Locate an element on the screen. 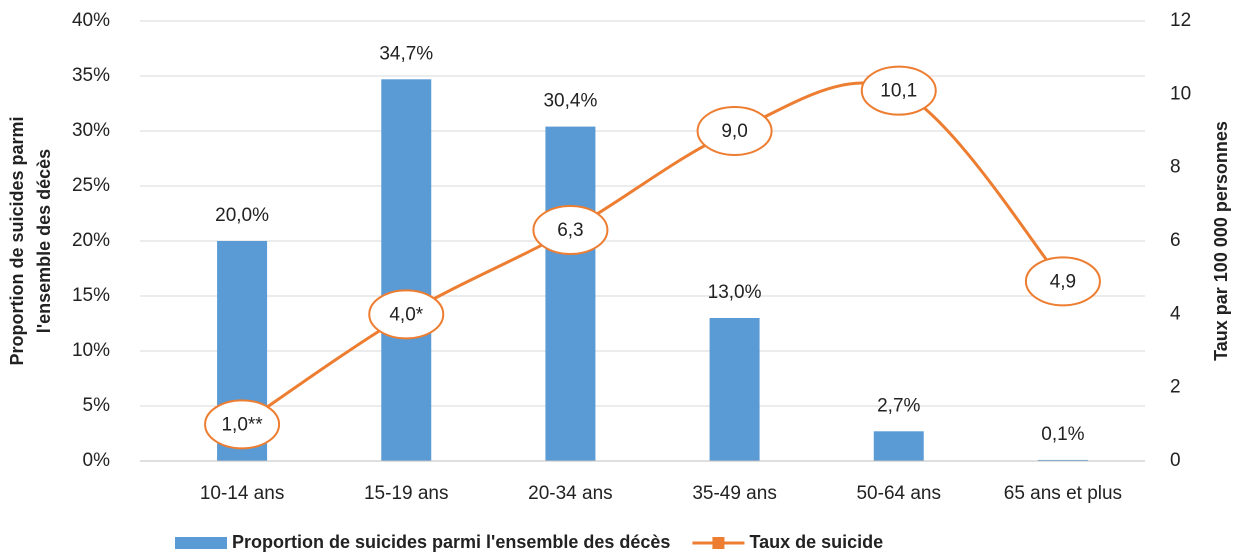 The image size is (1249, 556). y2-tick-label: 12 is located at coordinates (1180, 20).